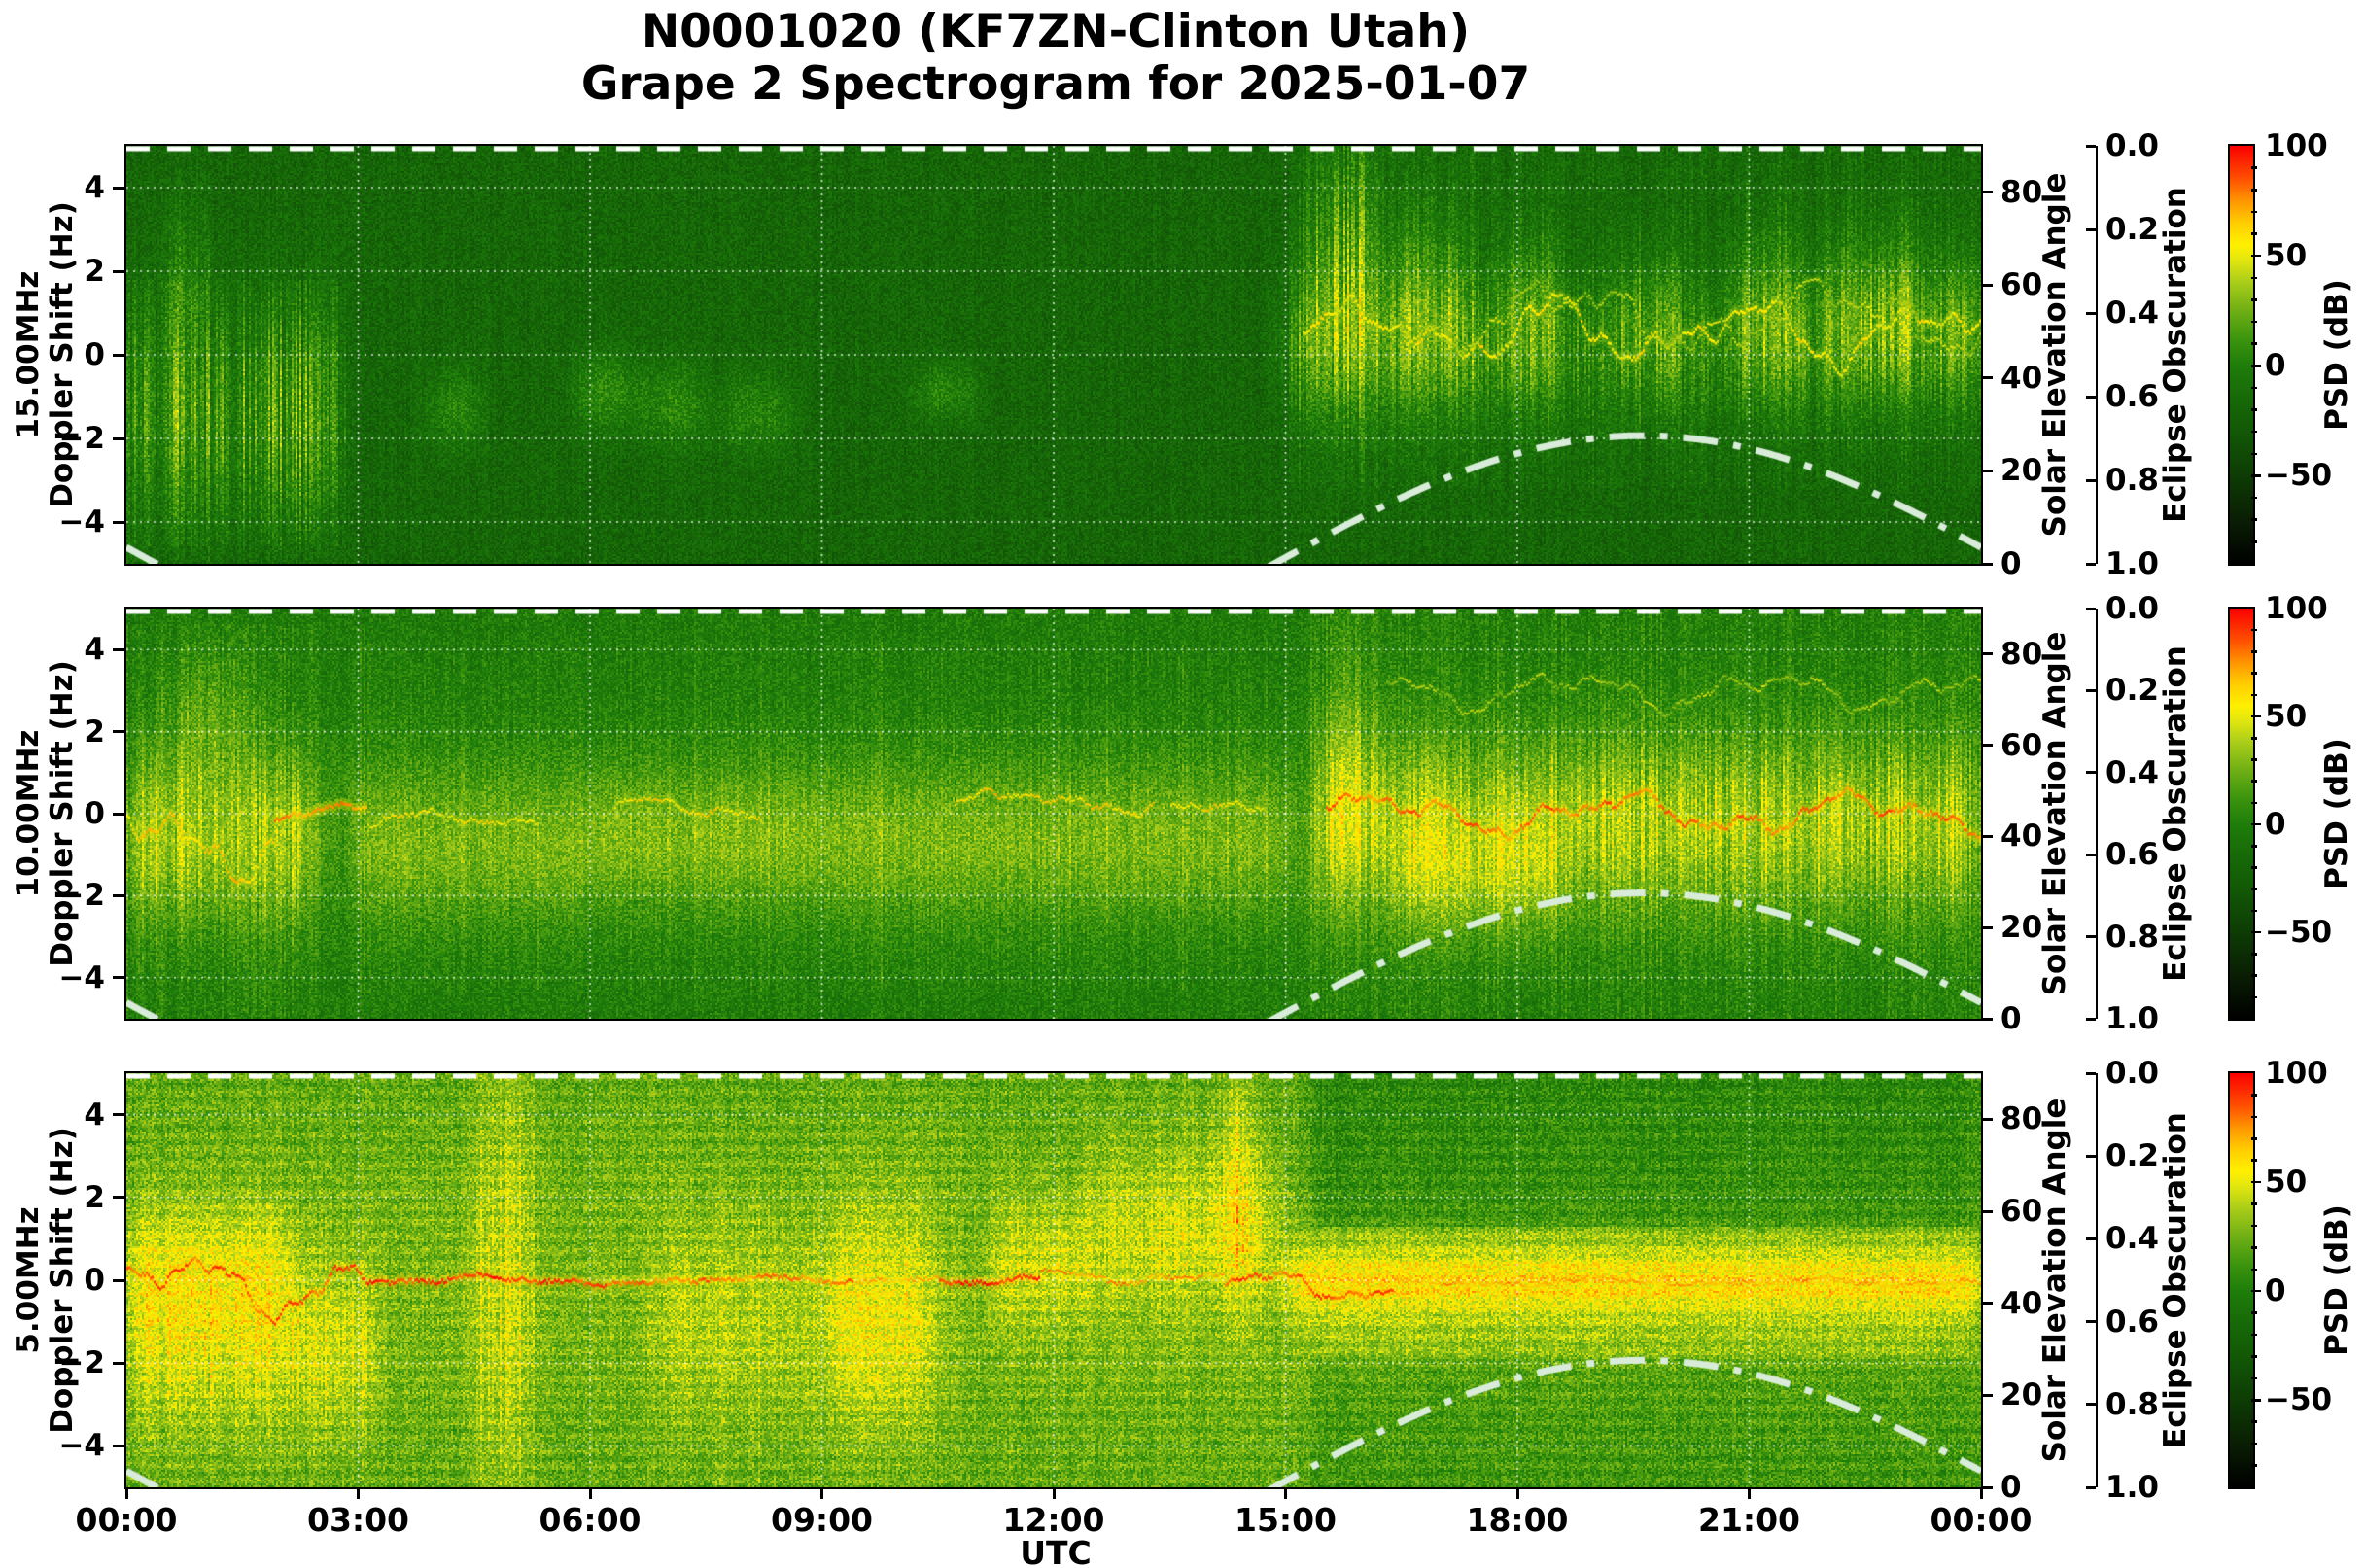  What do you see at coordinates (45, 814) in the screenshot?
I see `doppler-axis-label: 10.00MHz Doppler Shift (Hz)` at bounding box center [45, 814].